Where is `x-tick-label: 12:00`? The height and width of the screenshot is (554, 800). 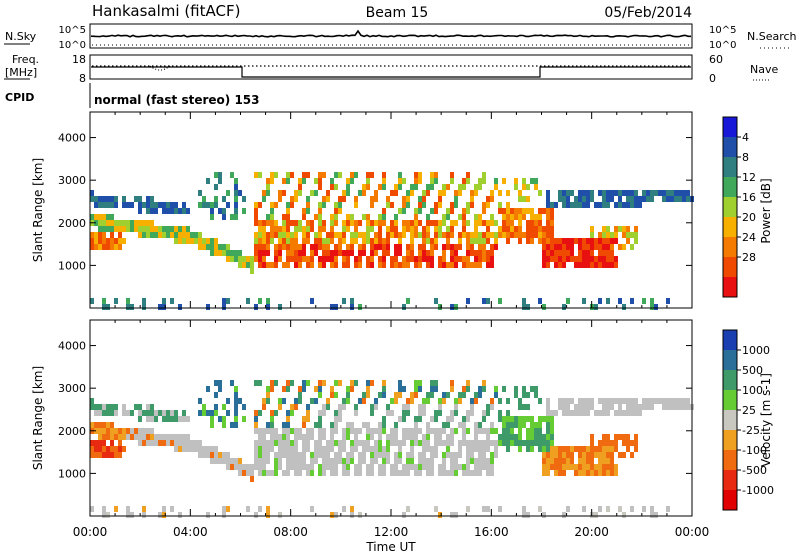 x-tick-label: 12:00 is located at coordinates (391, 532).